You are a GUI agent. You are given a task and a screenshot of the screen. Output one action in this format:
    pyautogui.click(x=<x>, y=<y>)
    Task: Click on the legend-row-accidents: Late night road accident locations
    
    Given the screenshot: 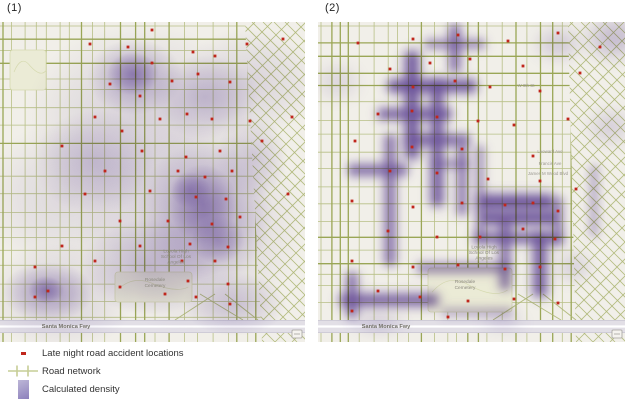 What is the action you would take?
    pyautogui.click(x=94, y=353)
    